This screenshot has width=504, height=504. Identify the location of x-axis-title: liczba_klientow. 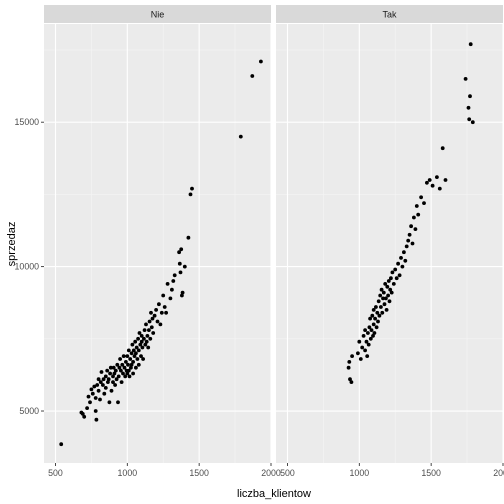
(274, 494).